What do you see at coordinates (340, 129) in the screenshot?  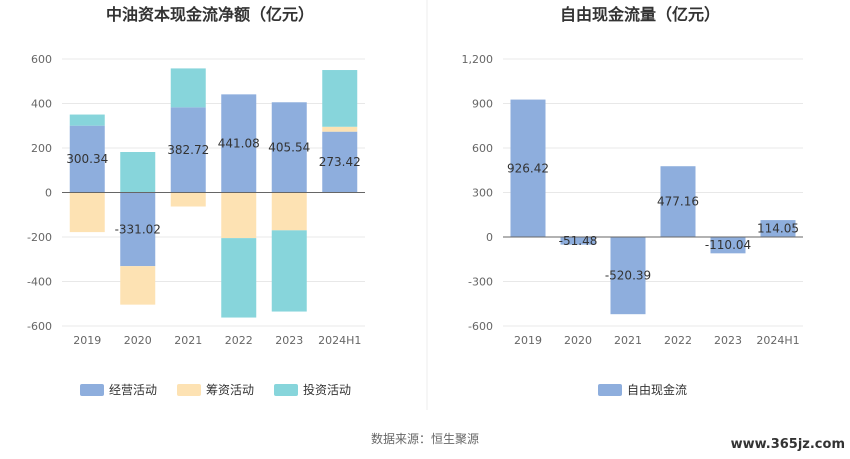 I see `bar-2024H1-筹资活动` at bounding box center [340, 129].